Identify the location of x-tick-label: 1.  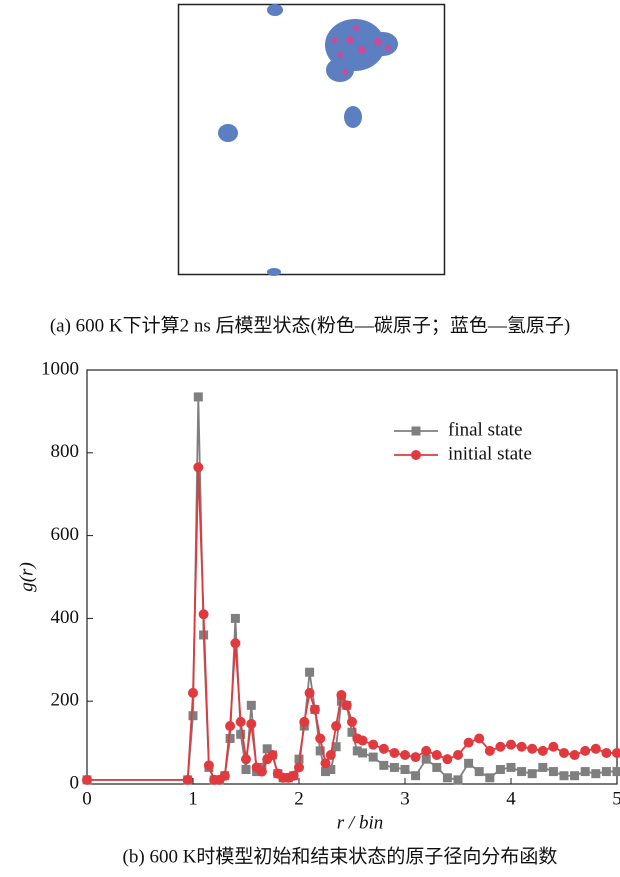
(193, 798).